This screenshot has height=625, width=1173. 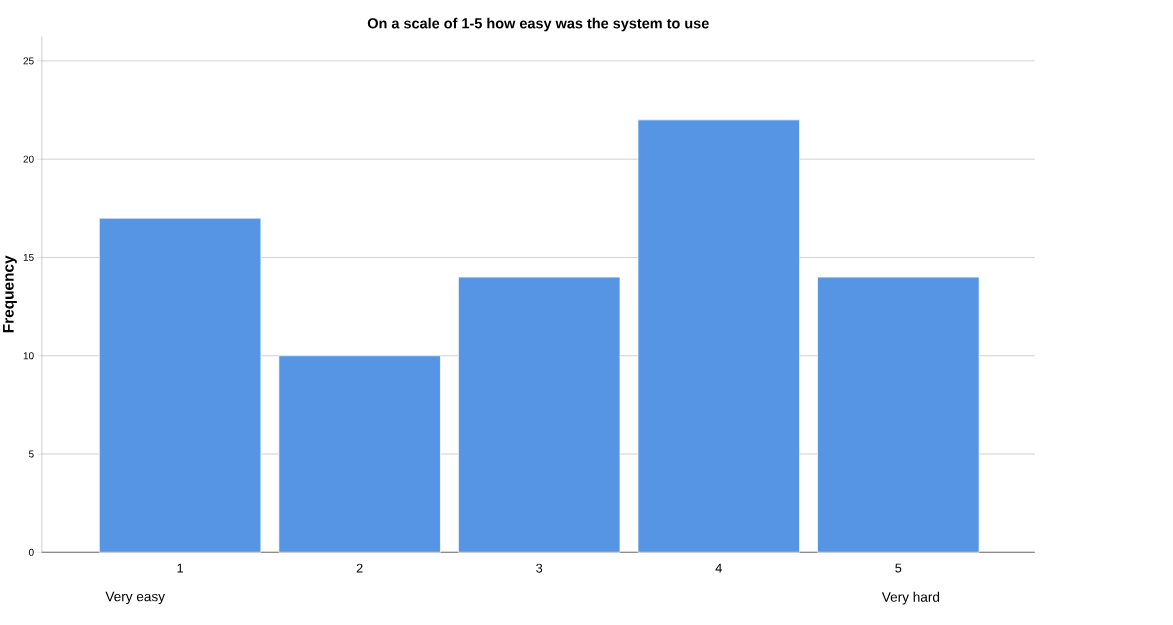 I want to click on x-tick-label: 2, so click(x=359, y=568).